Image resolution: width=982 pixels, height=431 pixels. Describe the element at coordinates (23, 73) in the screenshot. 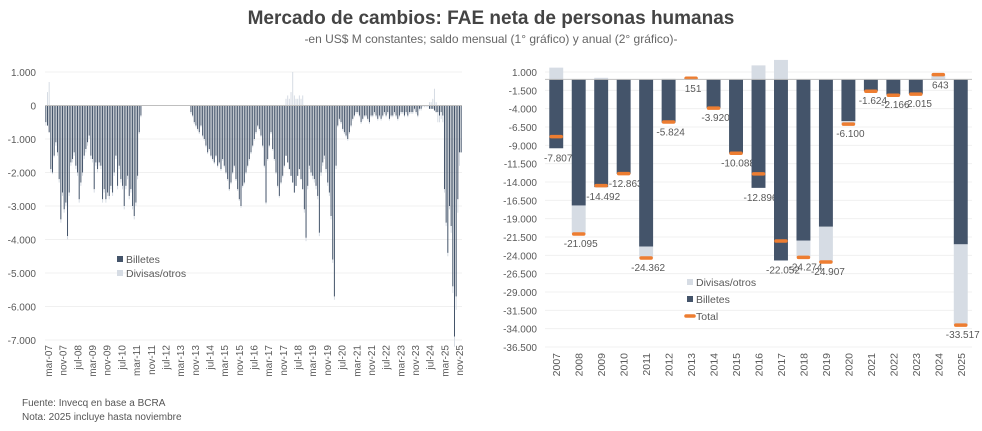

I see `y-tick-label: 1.000` at that location.